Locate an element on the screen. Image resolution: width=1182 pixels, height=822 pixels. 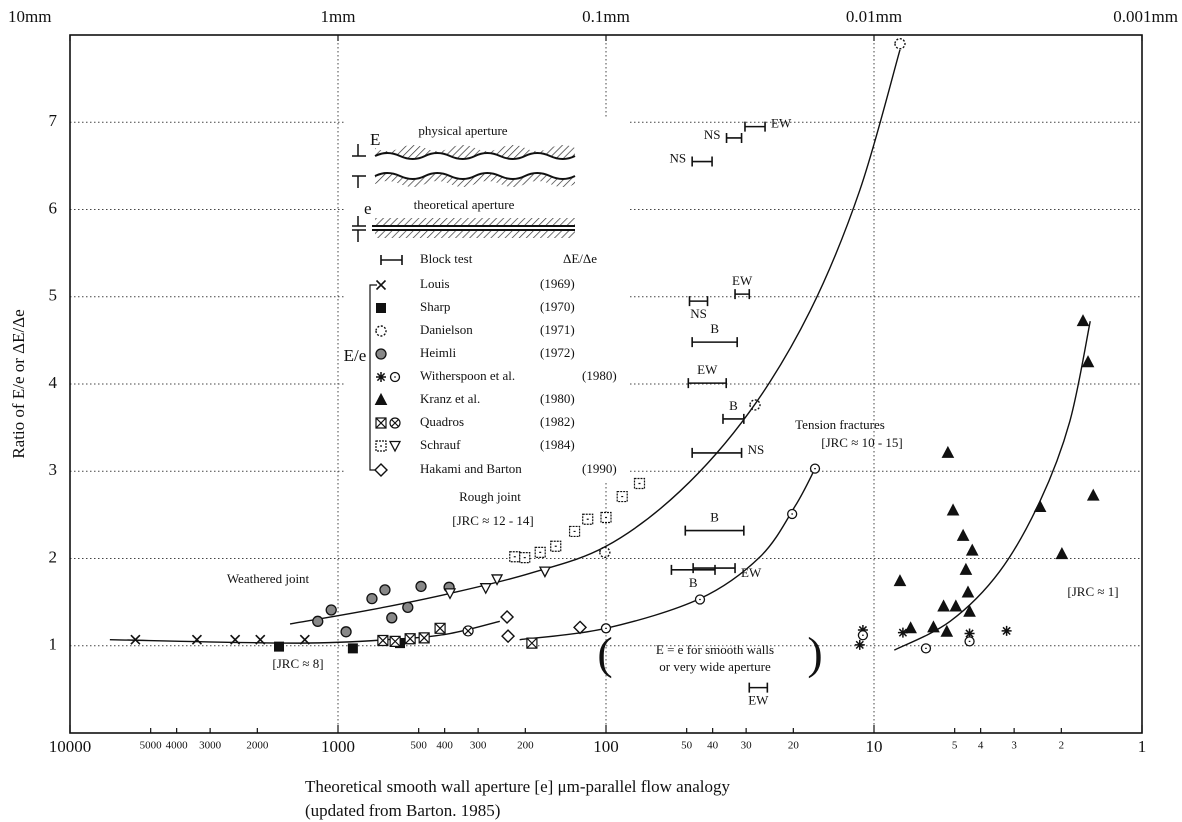
x-tick-label: 300 is located at coordinates (478, 746).